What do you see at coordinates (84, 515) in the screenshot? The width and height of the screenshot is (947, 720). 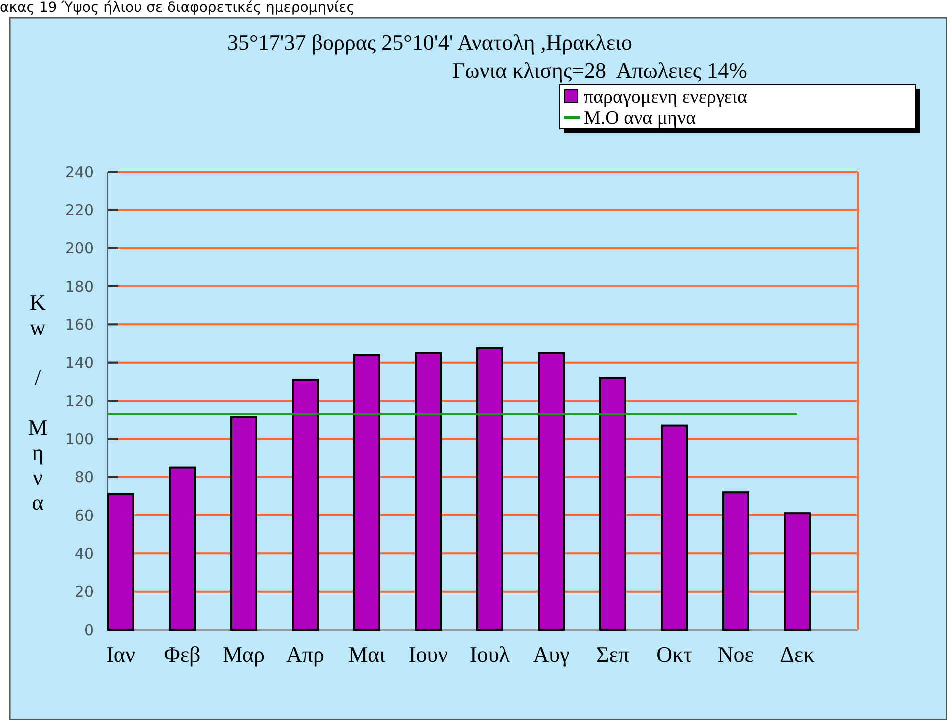 I see `y-tick-label: 60` at bounding box center [84, 515].